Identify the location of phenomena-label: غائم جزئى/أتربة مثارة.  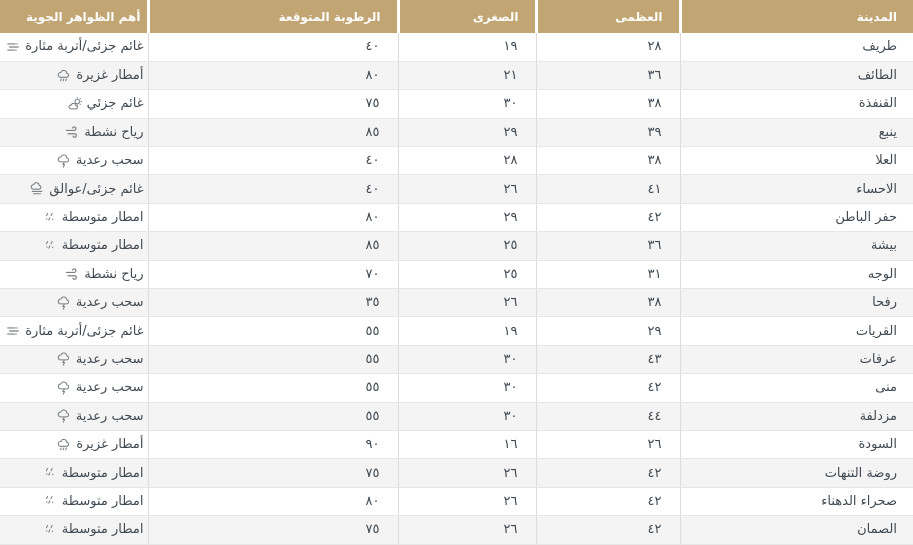
(84, 47).